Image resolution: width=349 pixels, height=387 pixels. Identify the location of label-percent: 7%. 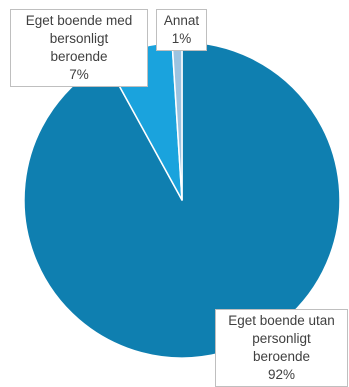
(79, 74).